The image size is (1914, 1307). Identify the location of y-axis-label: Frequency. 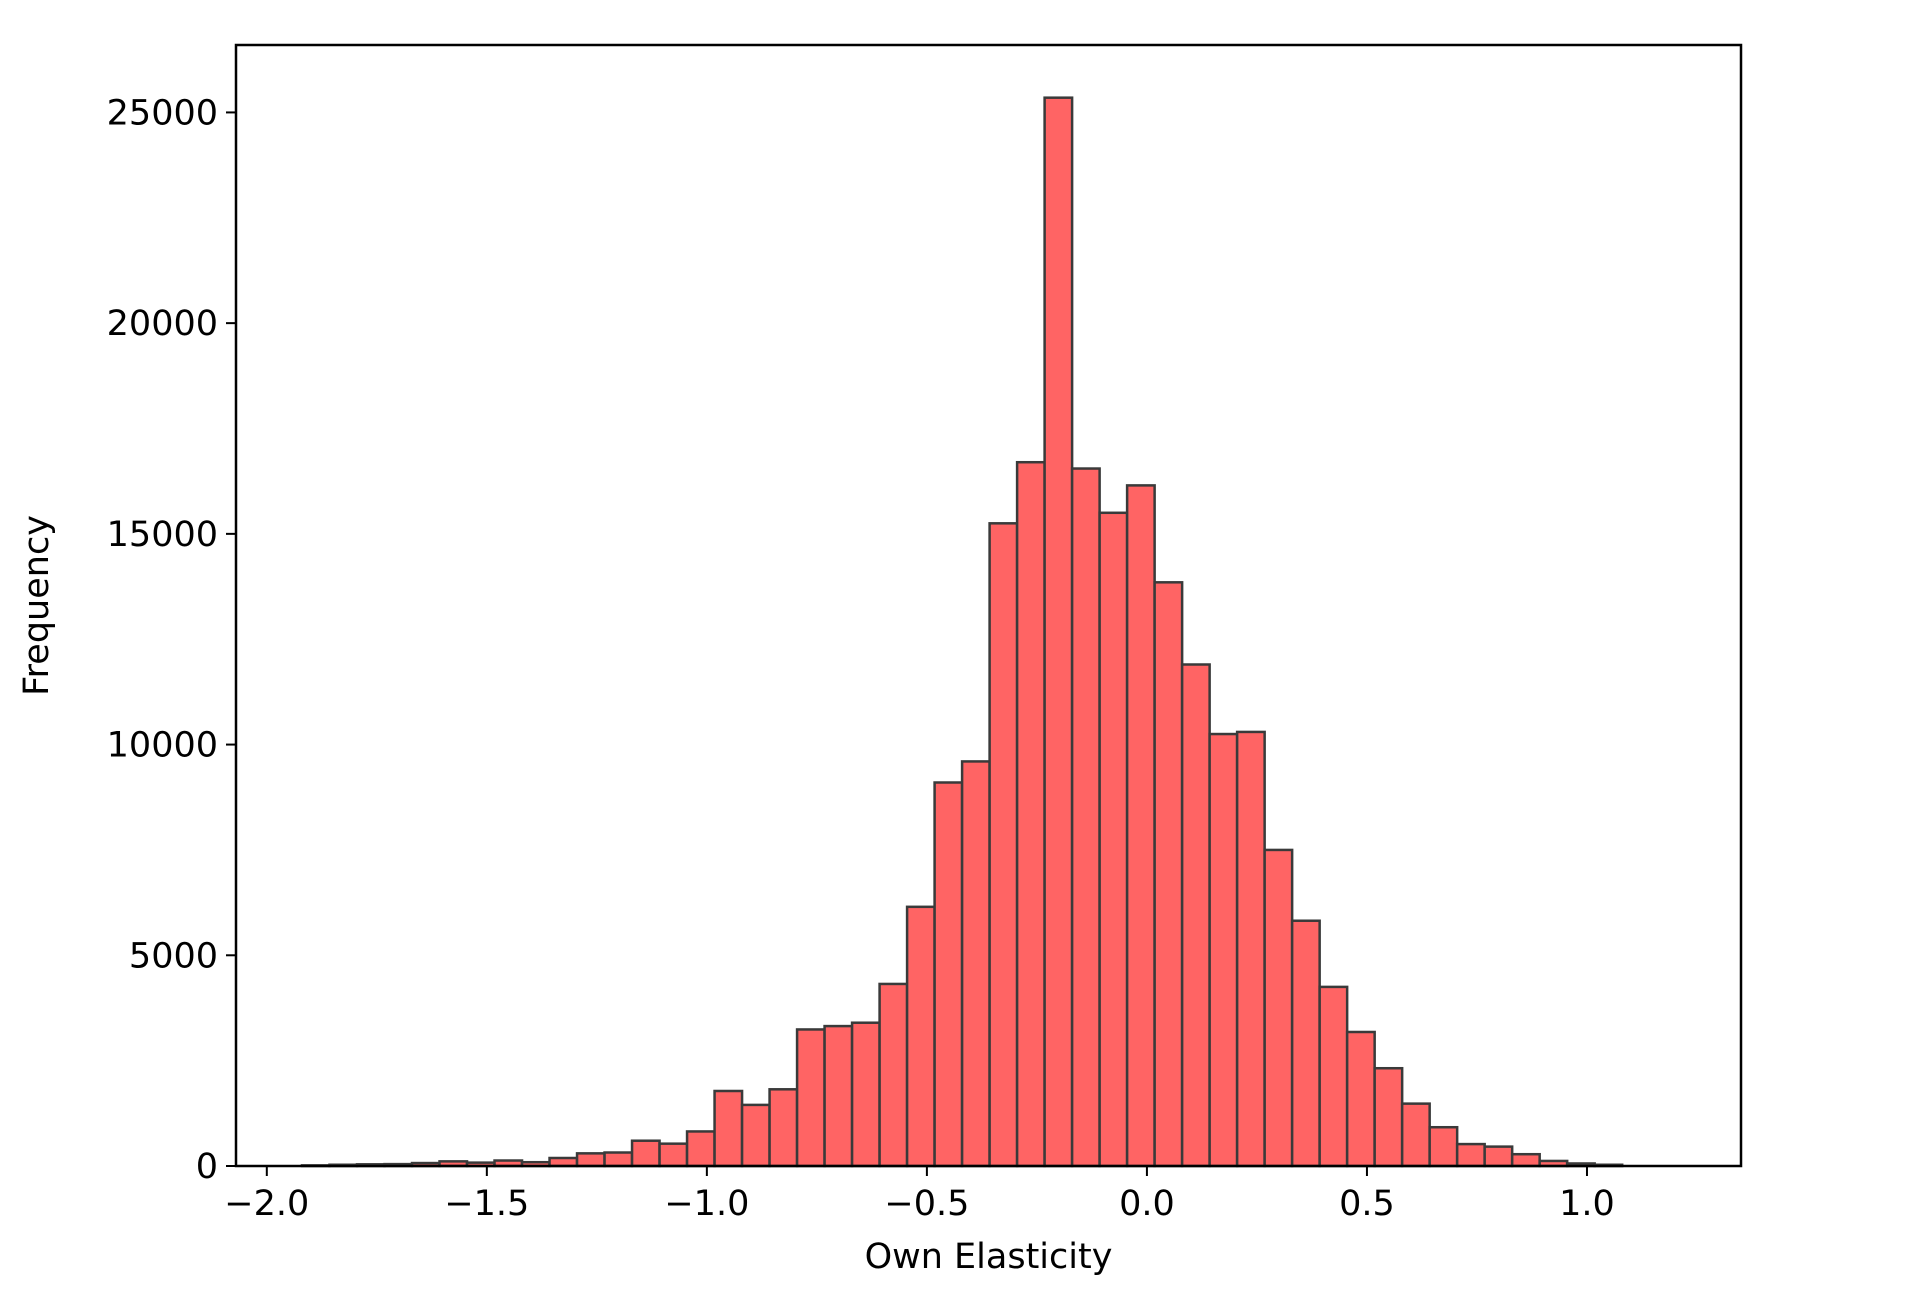
(37, 605).